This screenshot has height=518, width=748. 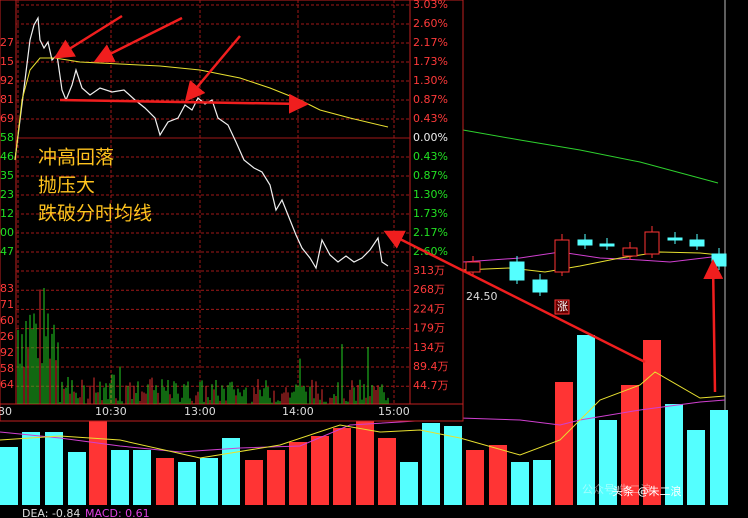 I want to click on limit-tag: 涨, so click(x=562, y=306).